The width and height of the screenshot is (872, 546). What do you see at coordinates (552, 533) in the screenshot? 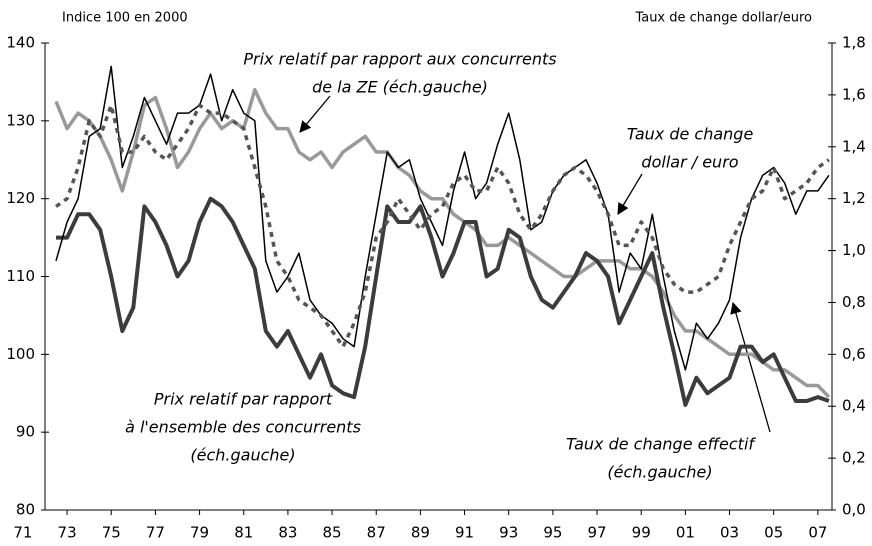
I see `x-tick-label: 95` at bounding box center [552, 533].